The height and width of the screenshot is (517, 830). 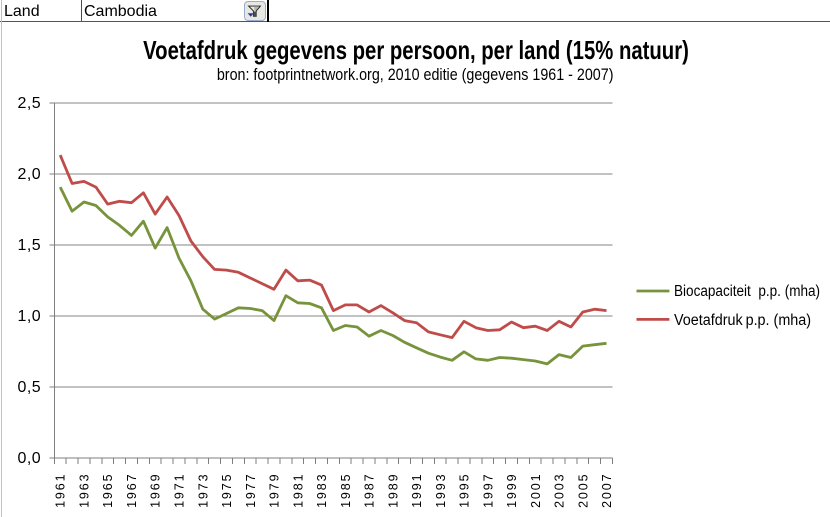 What do you see at coordinates (298, 490) in the screenshot?
I see `svg-text: 1981` at bounding box center [298, 490].